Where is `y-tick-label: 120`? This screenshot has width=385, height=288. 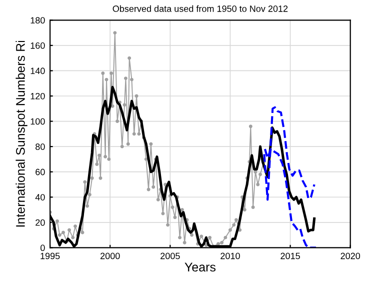
y-tick-label: 120 is located at coordinates (37, 96).